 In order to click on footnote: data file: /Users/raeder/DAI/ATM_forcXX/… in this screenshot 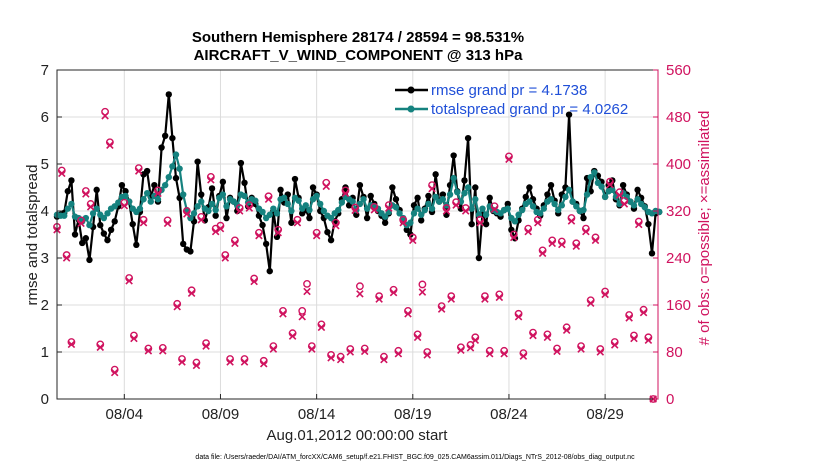, I will do `click(415, 457)`.